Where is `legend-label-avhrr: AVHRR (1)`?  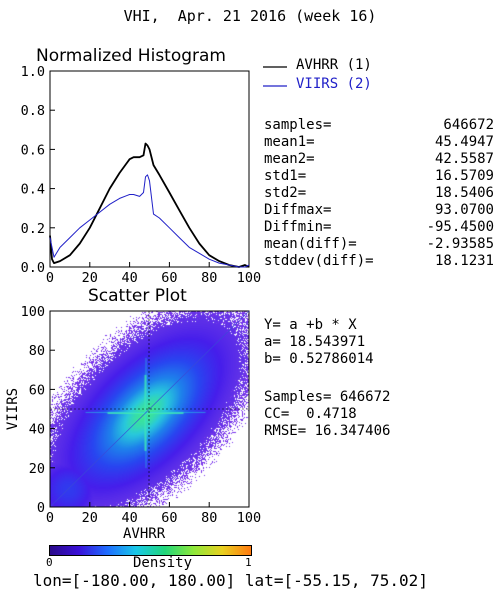 legend-label-avhrr: AVHRR (1) is located at coordinates (334, 65).